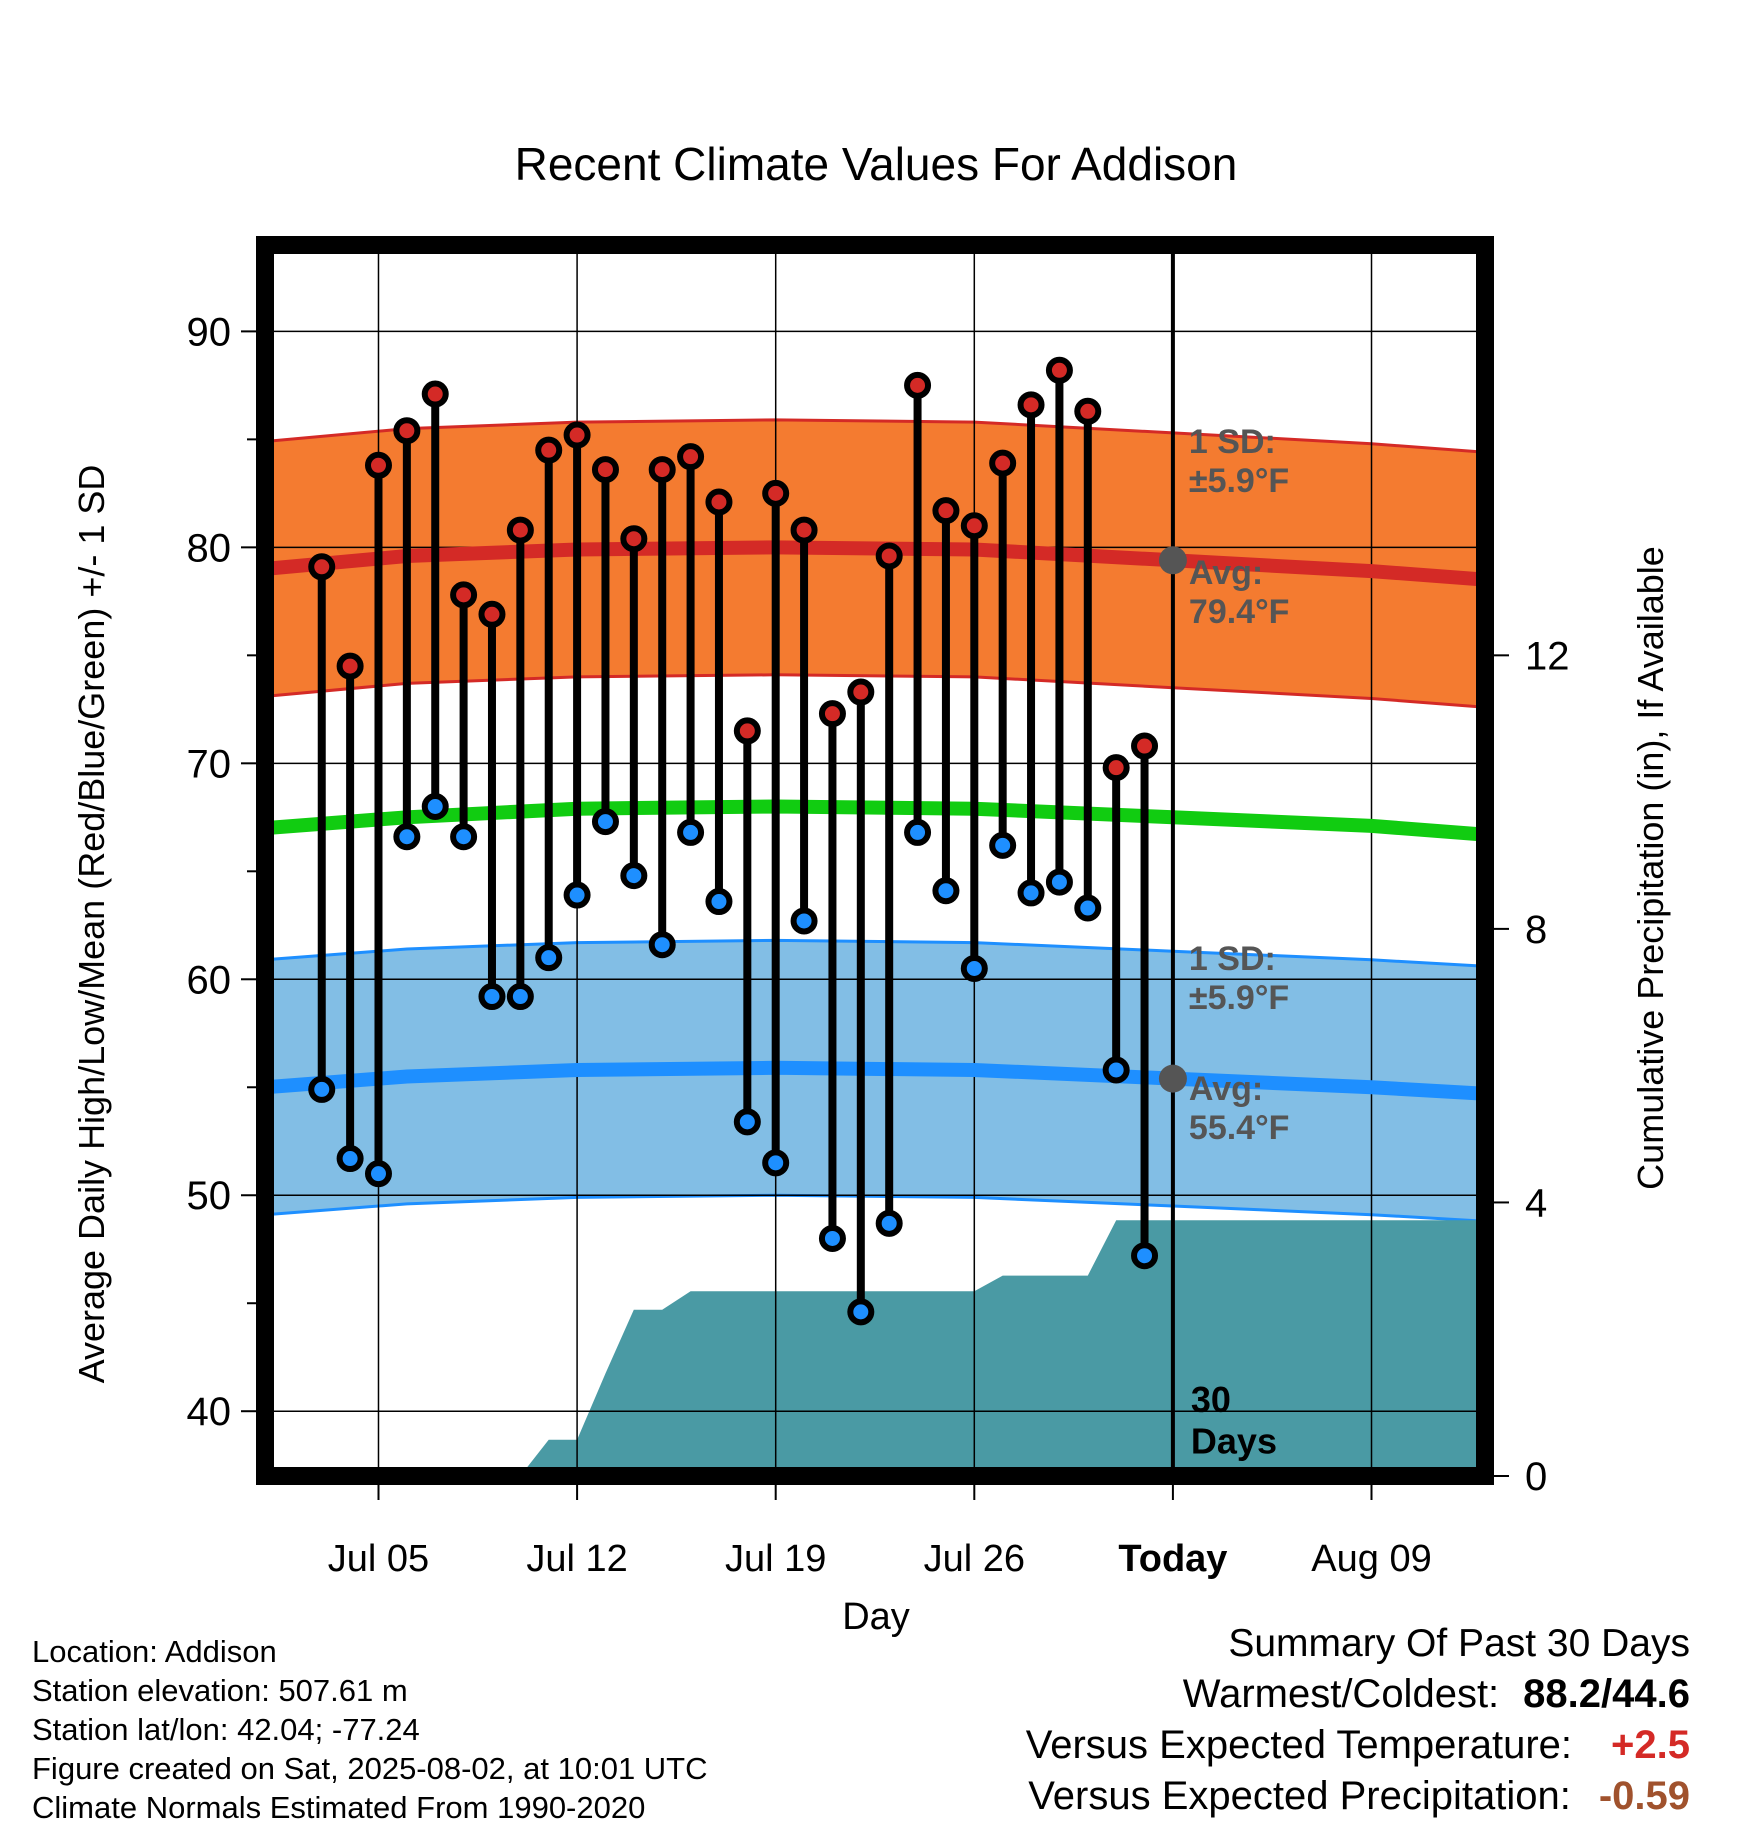 The width and height of the screenshot is (1748, 1828). What do you see at coordinates (1606, 1694) in the screenshot?
I see `warm-cold-value: 88.2/44.6` at bounding box center [1606, 1694].